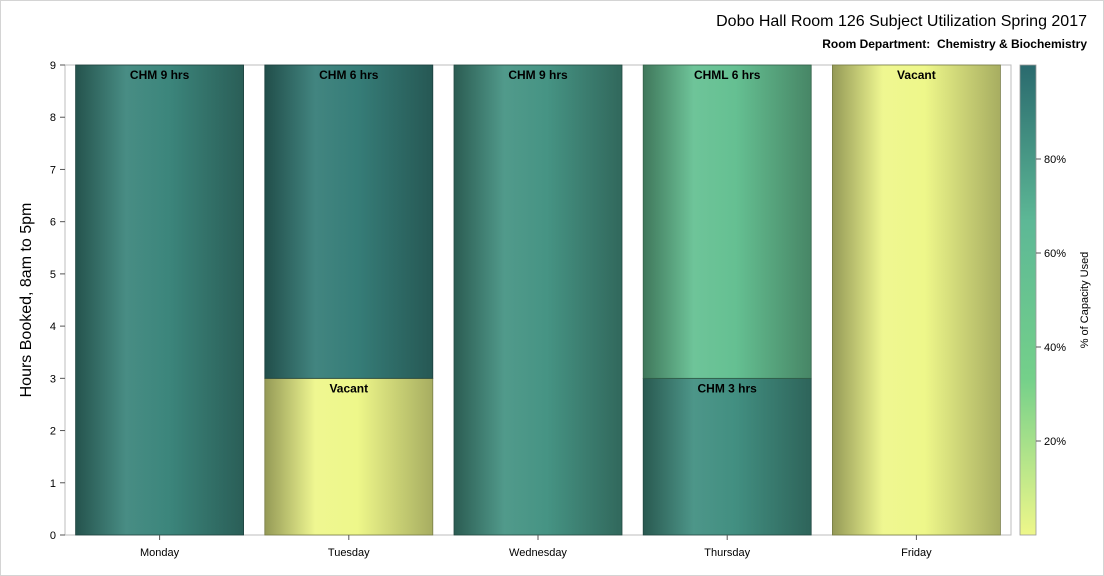  What do you see at coordinates (53, 327) in the screenshot?
I see `y-tick-label: 4` at bounding box center [53, 327].